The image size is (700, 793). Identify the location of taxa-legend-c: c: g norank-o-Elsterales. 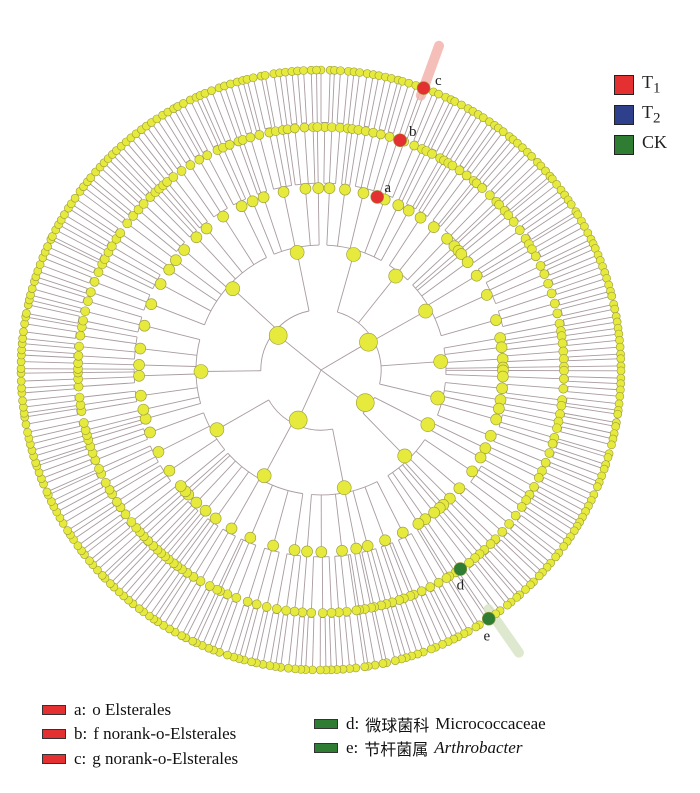
(140, 759).